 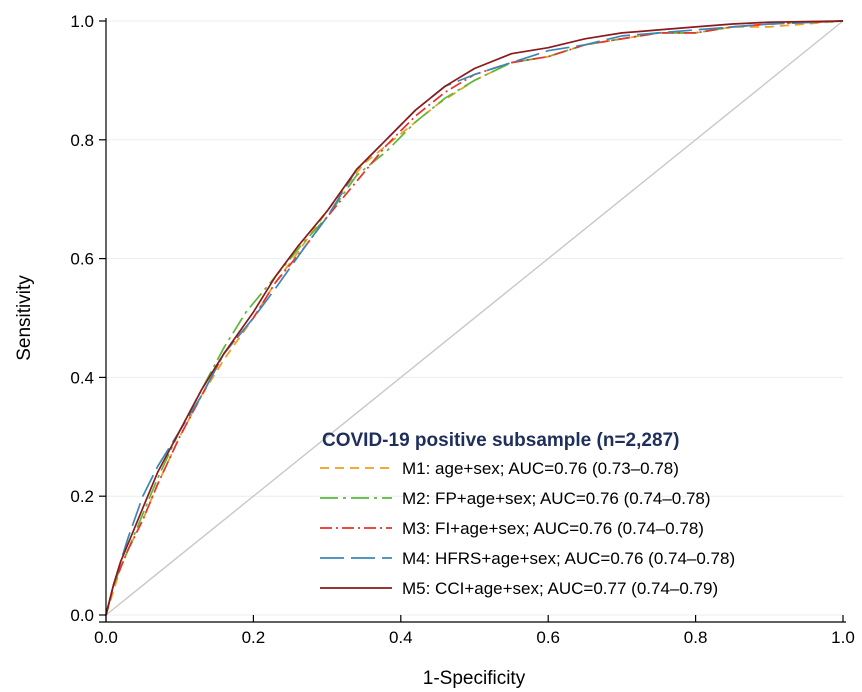 I want to click on legend-label-m1: M1: age+sex; AUC=0.76 (0.73–0.78), so click(x=540, y=468).